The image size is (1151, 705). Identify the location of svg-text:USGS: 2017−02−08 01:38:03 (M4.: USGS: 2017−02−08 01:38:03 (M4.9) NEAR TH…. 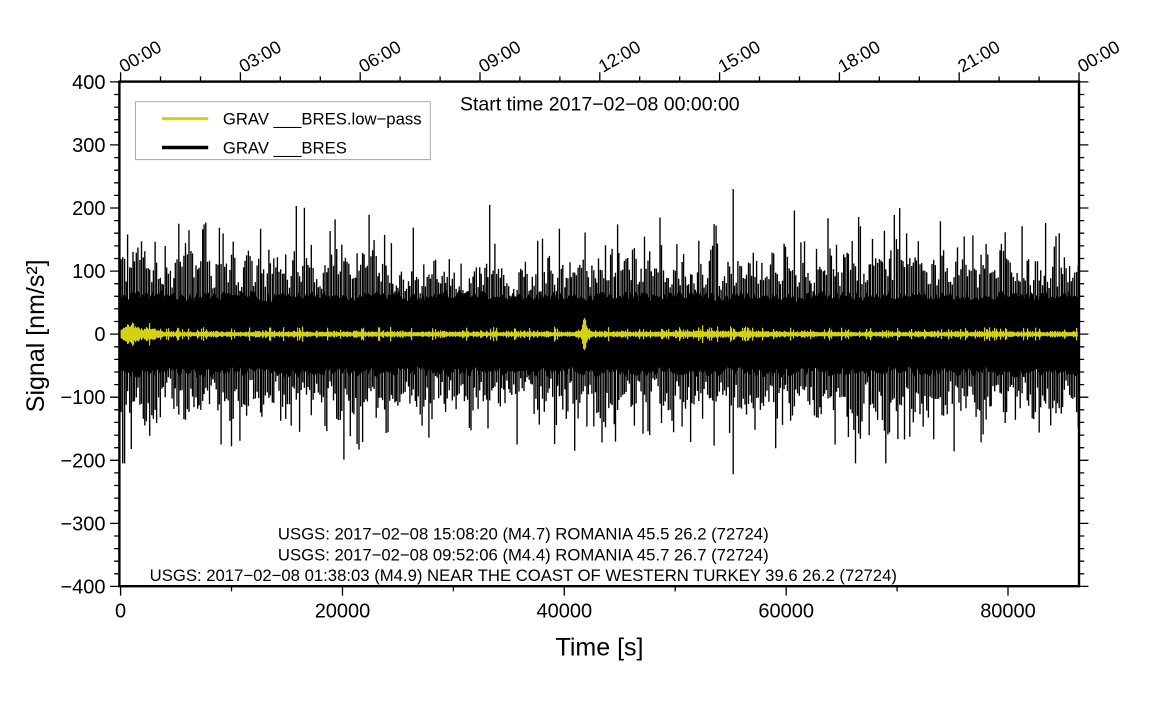
(523, 575).